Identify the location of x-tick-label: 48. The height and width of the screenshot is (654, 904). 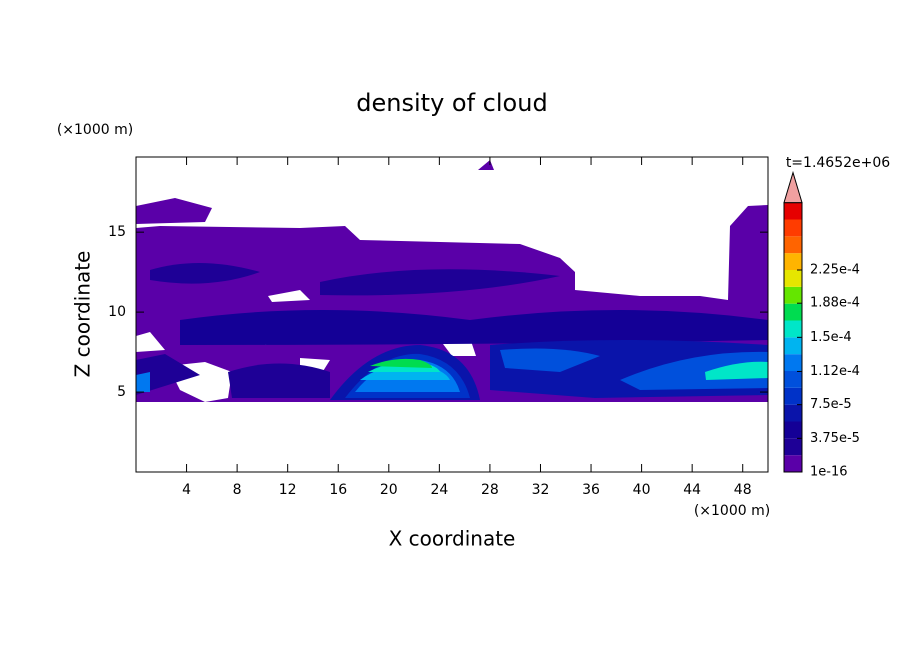
(743, 490).